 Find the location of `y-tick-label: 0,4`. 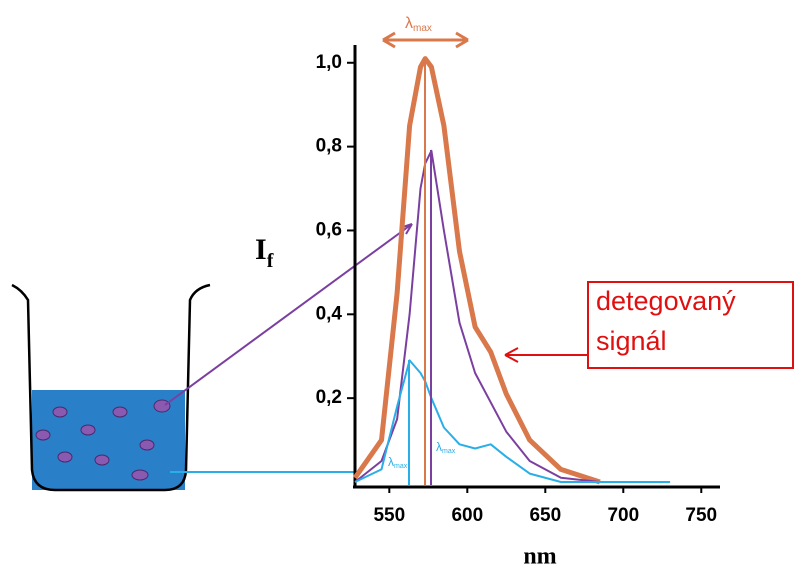

y-tick-label: 0,4 is located at coordinates (329, 313).